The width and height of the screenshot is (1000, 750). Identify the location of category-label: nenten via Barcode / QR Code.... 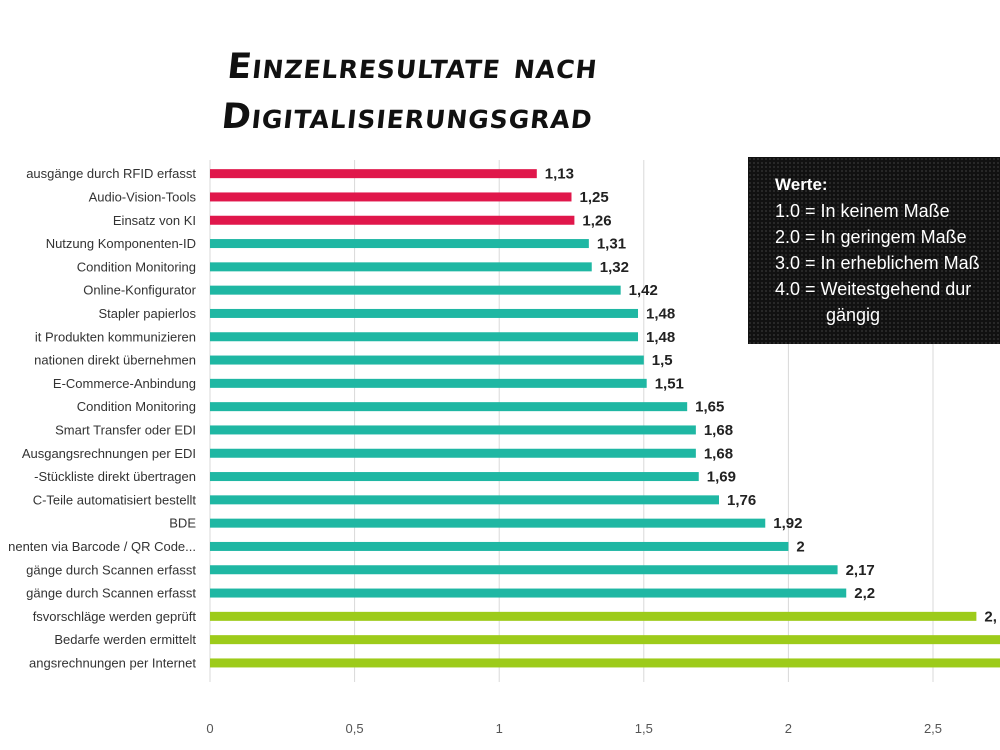
(102, 546).